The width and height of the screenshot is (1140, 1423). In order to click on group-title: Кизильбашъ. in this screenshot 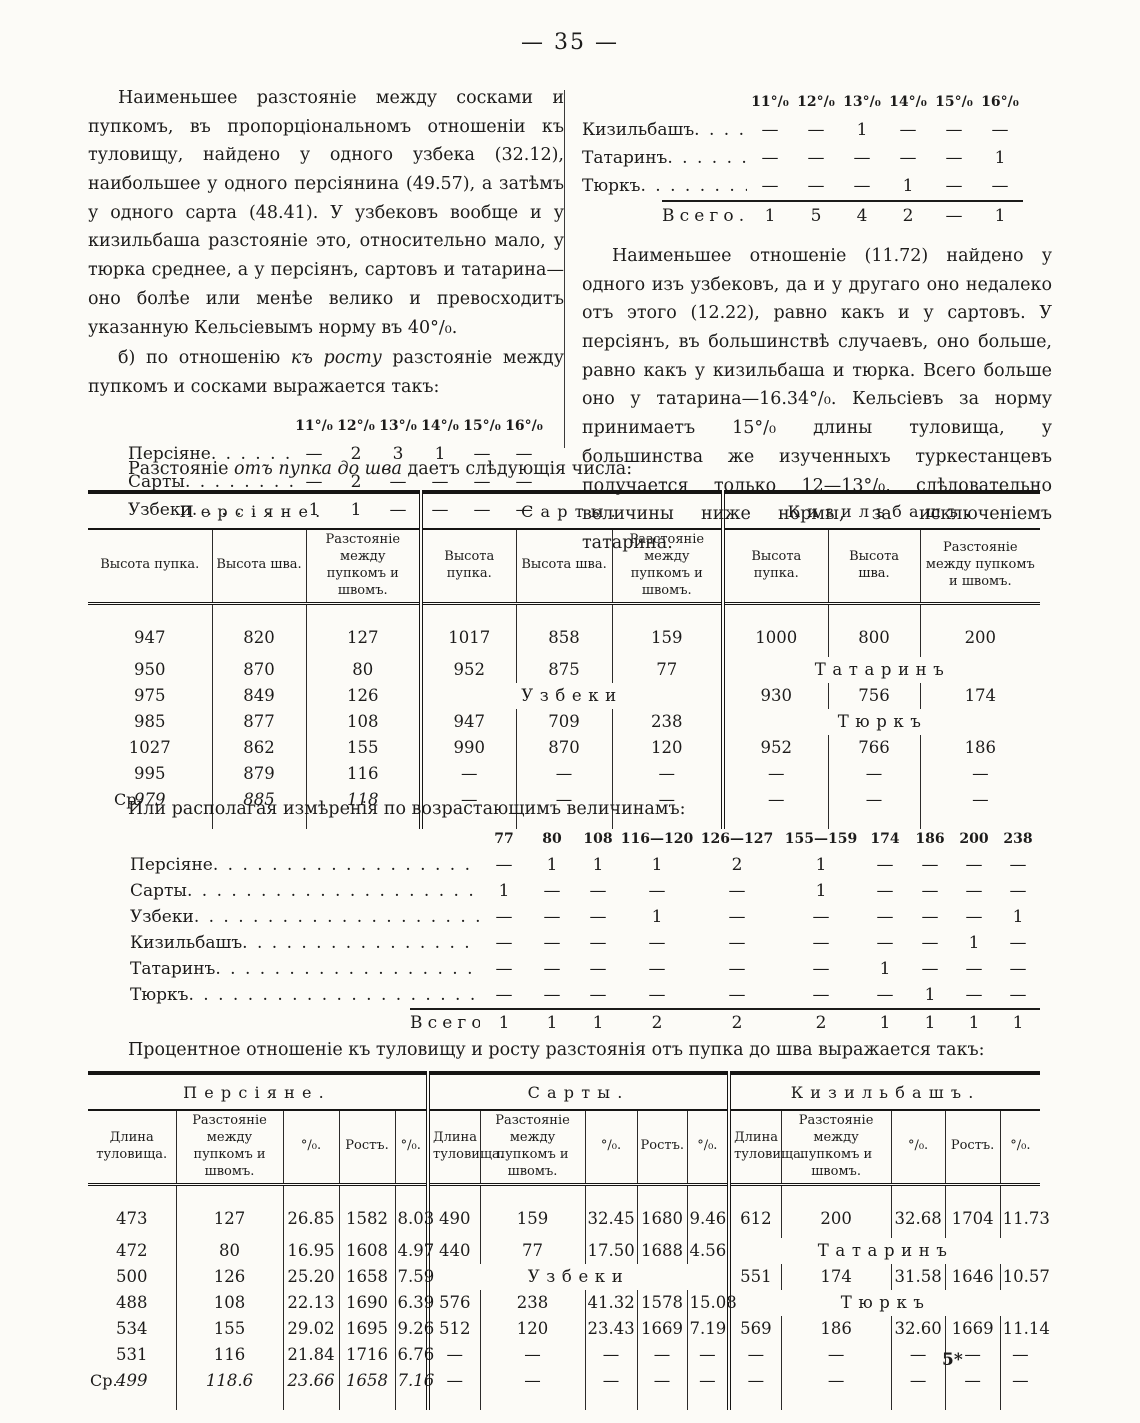, I will do `click(881, 511)`.